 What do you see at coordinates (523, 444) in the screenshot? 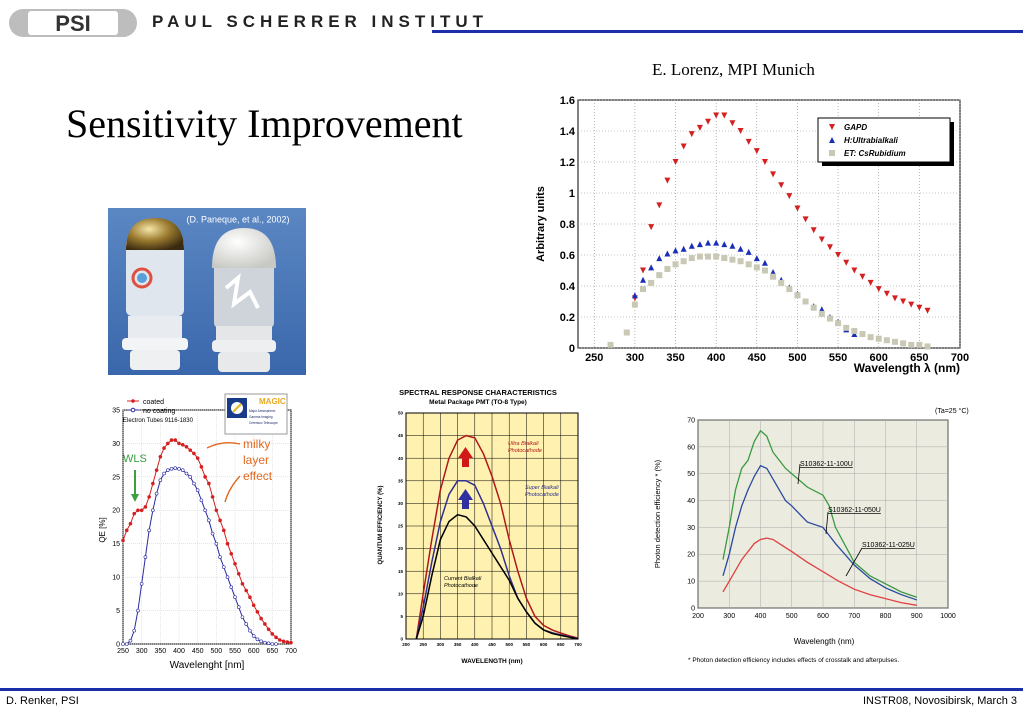
I see `label-ultra-1: Ultra Bialkali` at bounding box center [523, 444].